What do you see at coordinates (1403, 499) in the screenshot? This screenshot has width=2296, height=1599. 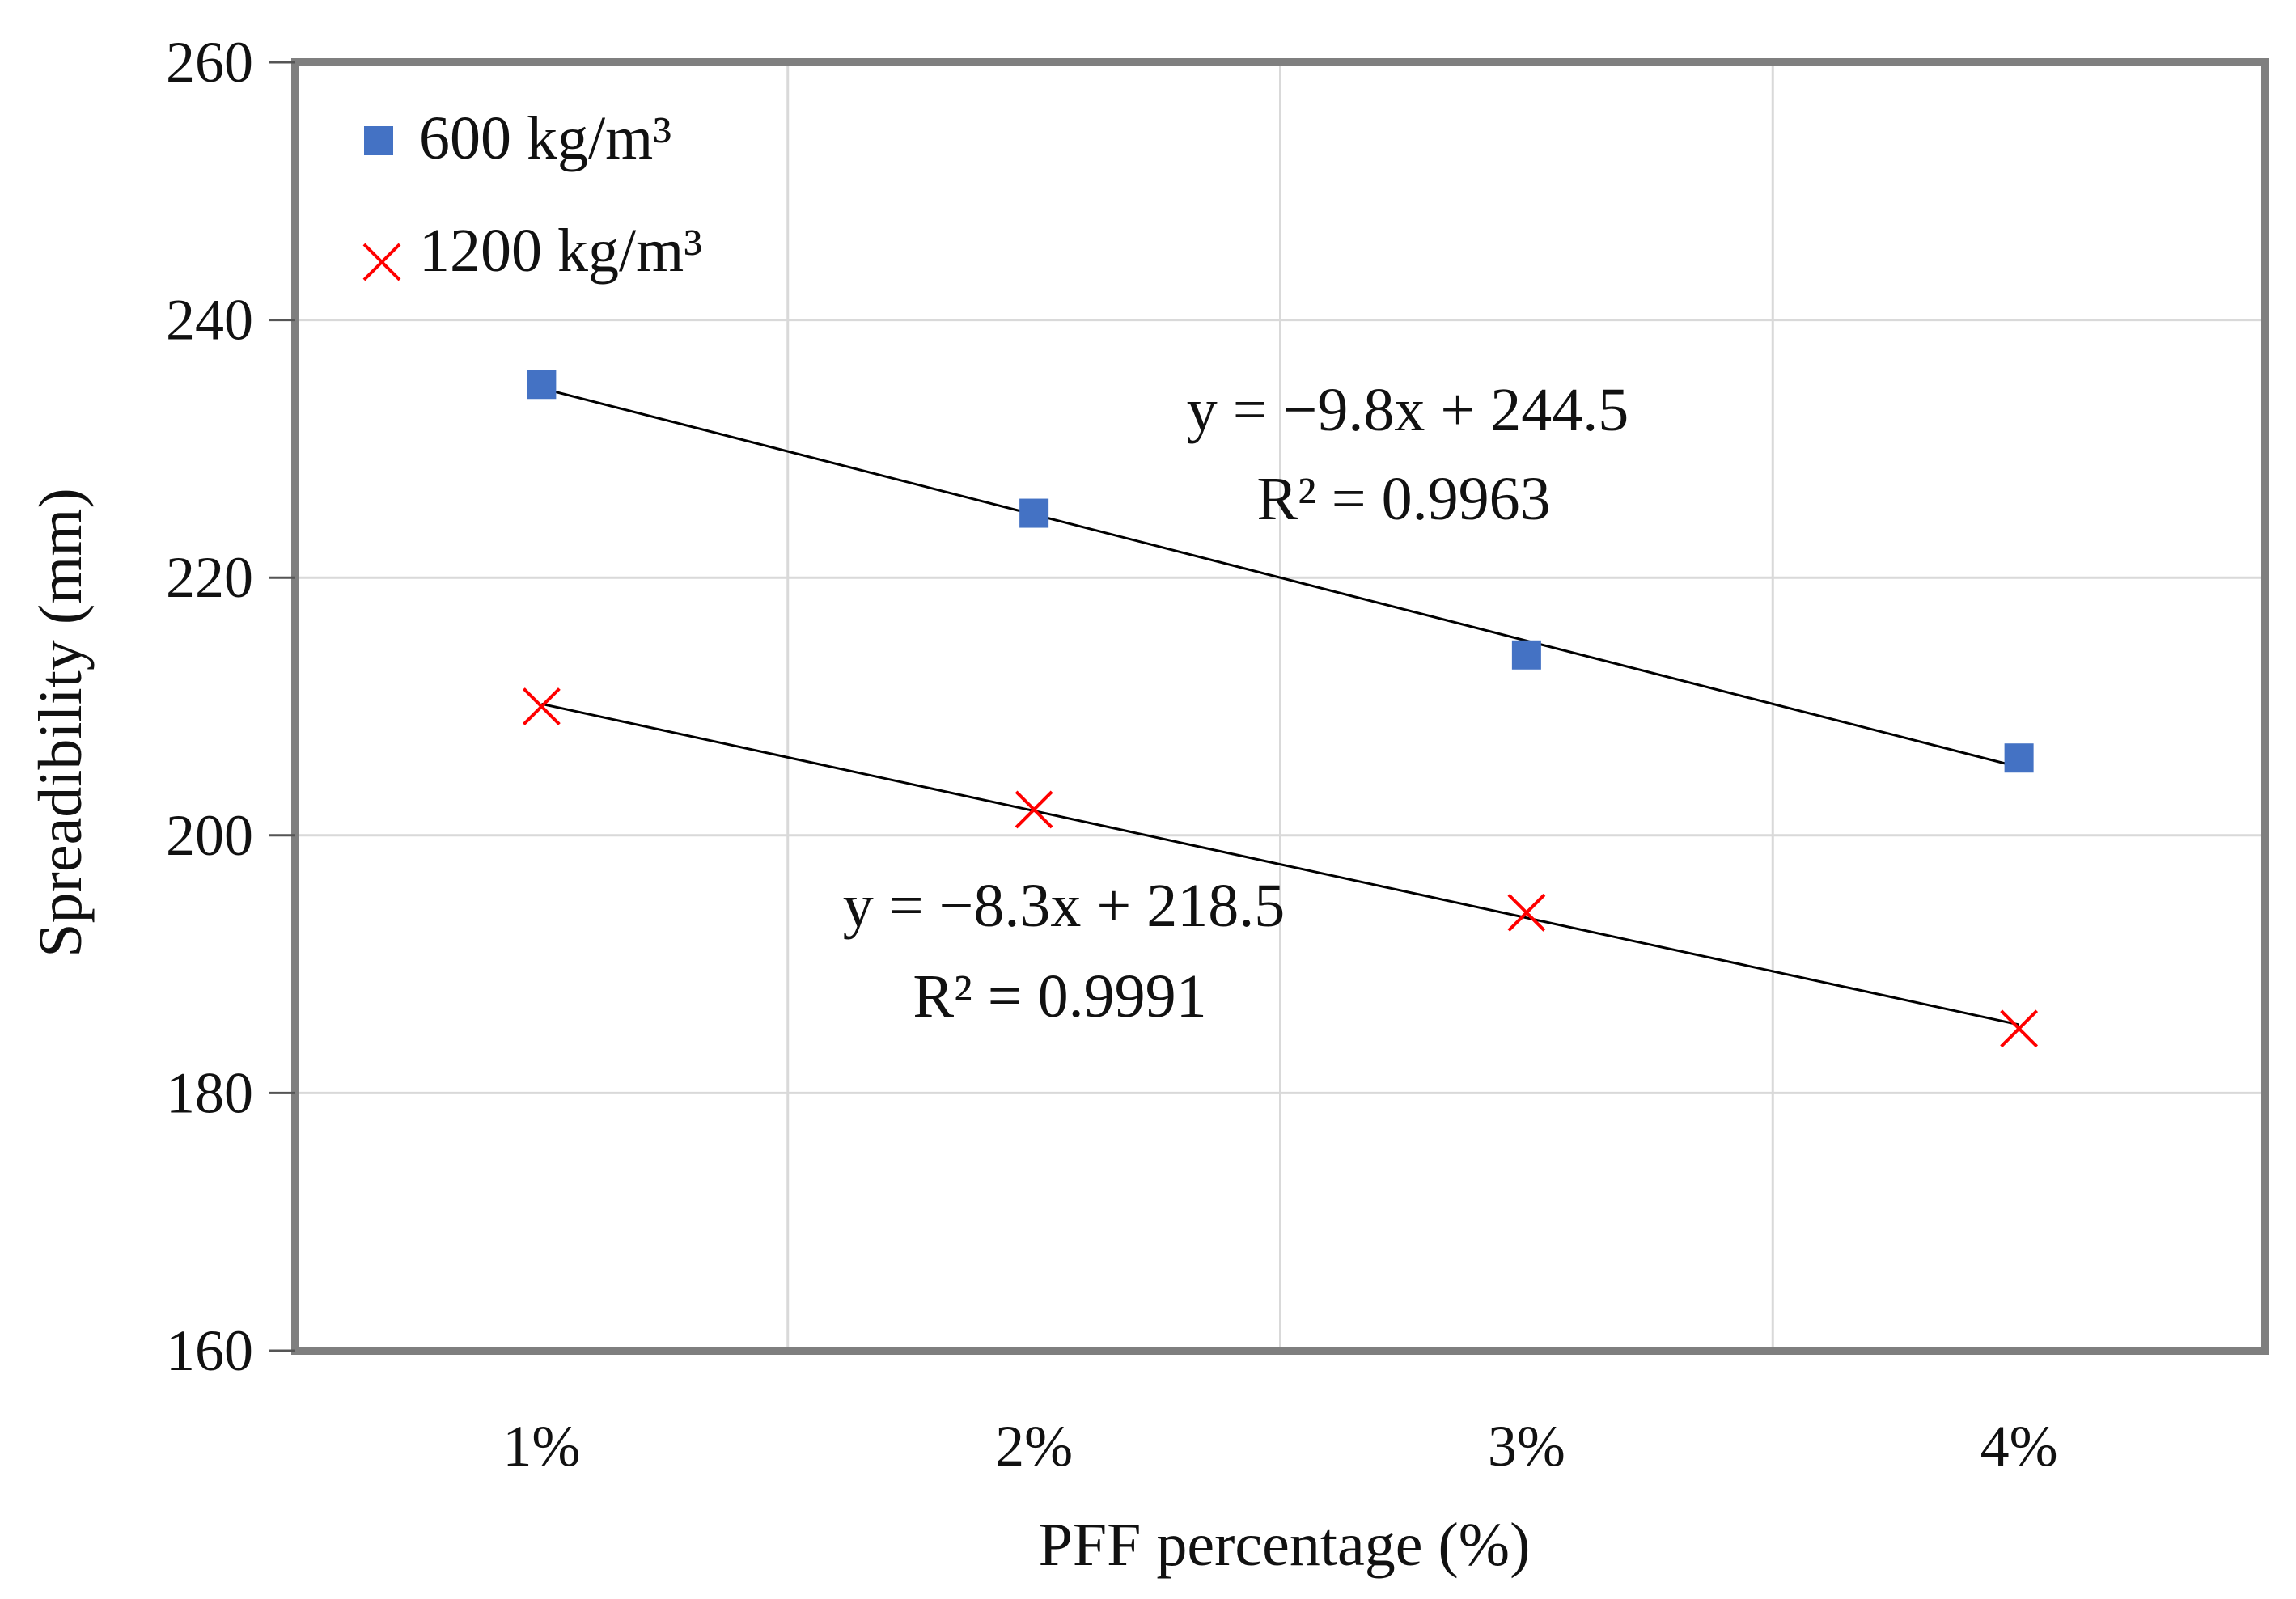 I see `trendline-r2-600: R² = 0.9963` at bounding box center [1403, 499].